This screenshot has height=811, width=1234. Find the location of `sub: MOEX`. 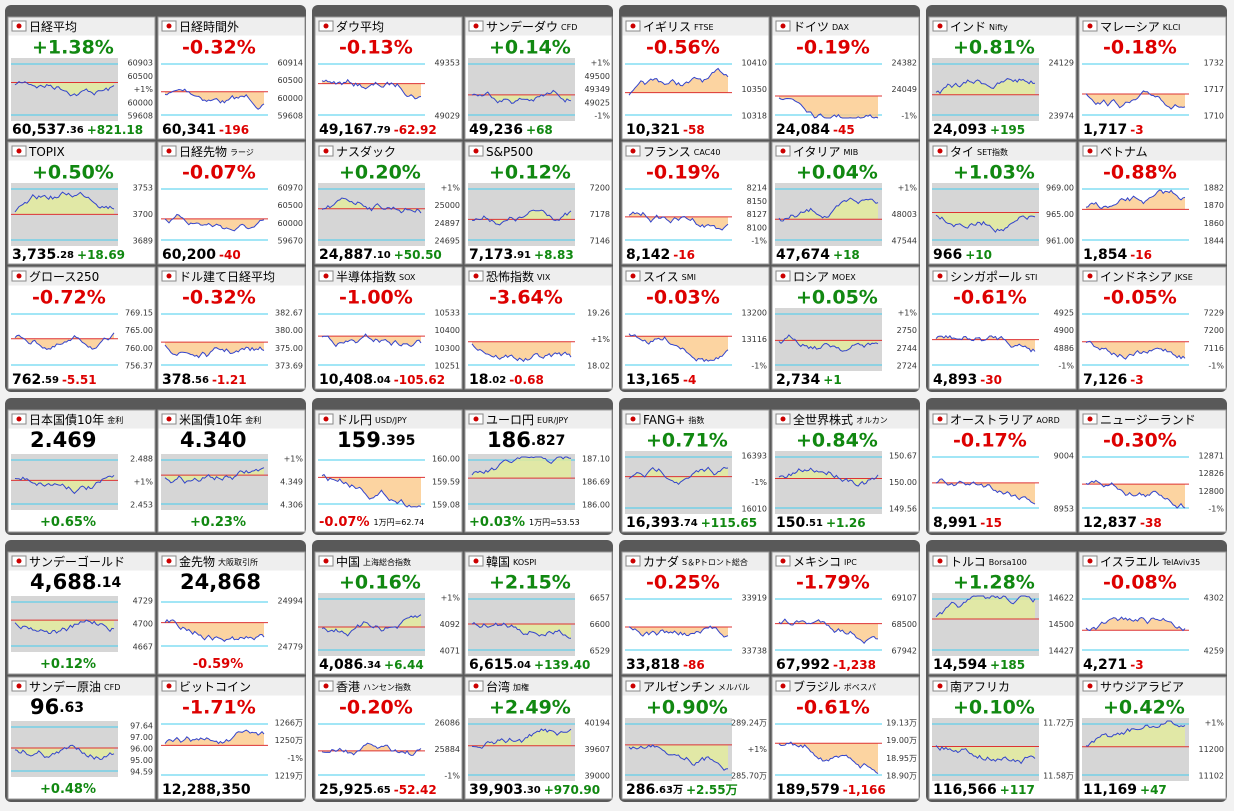

sub: MOEX is located at coordinates (844, 277).